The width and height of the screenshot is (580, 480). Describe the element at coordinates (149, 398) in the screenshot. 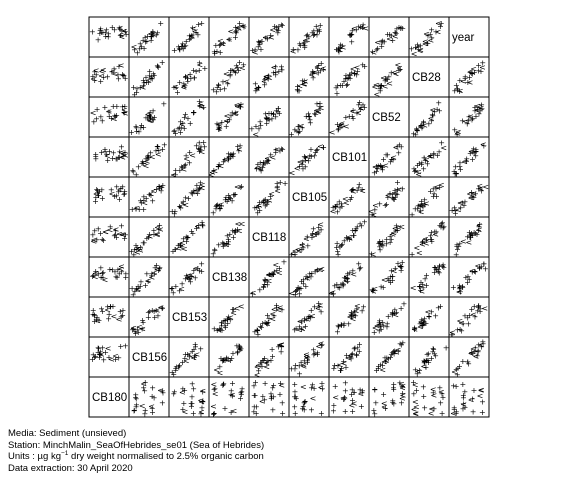

I see `scatter-panel: +++<++++++++<++++<<++++ +` at that location.